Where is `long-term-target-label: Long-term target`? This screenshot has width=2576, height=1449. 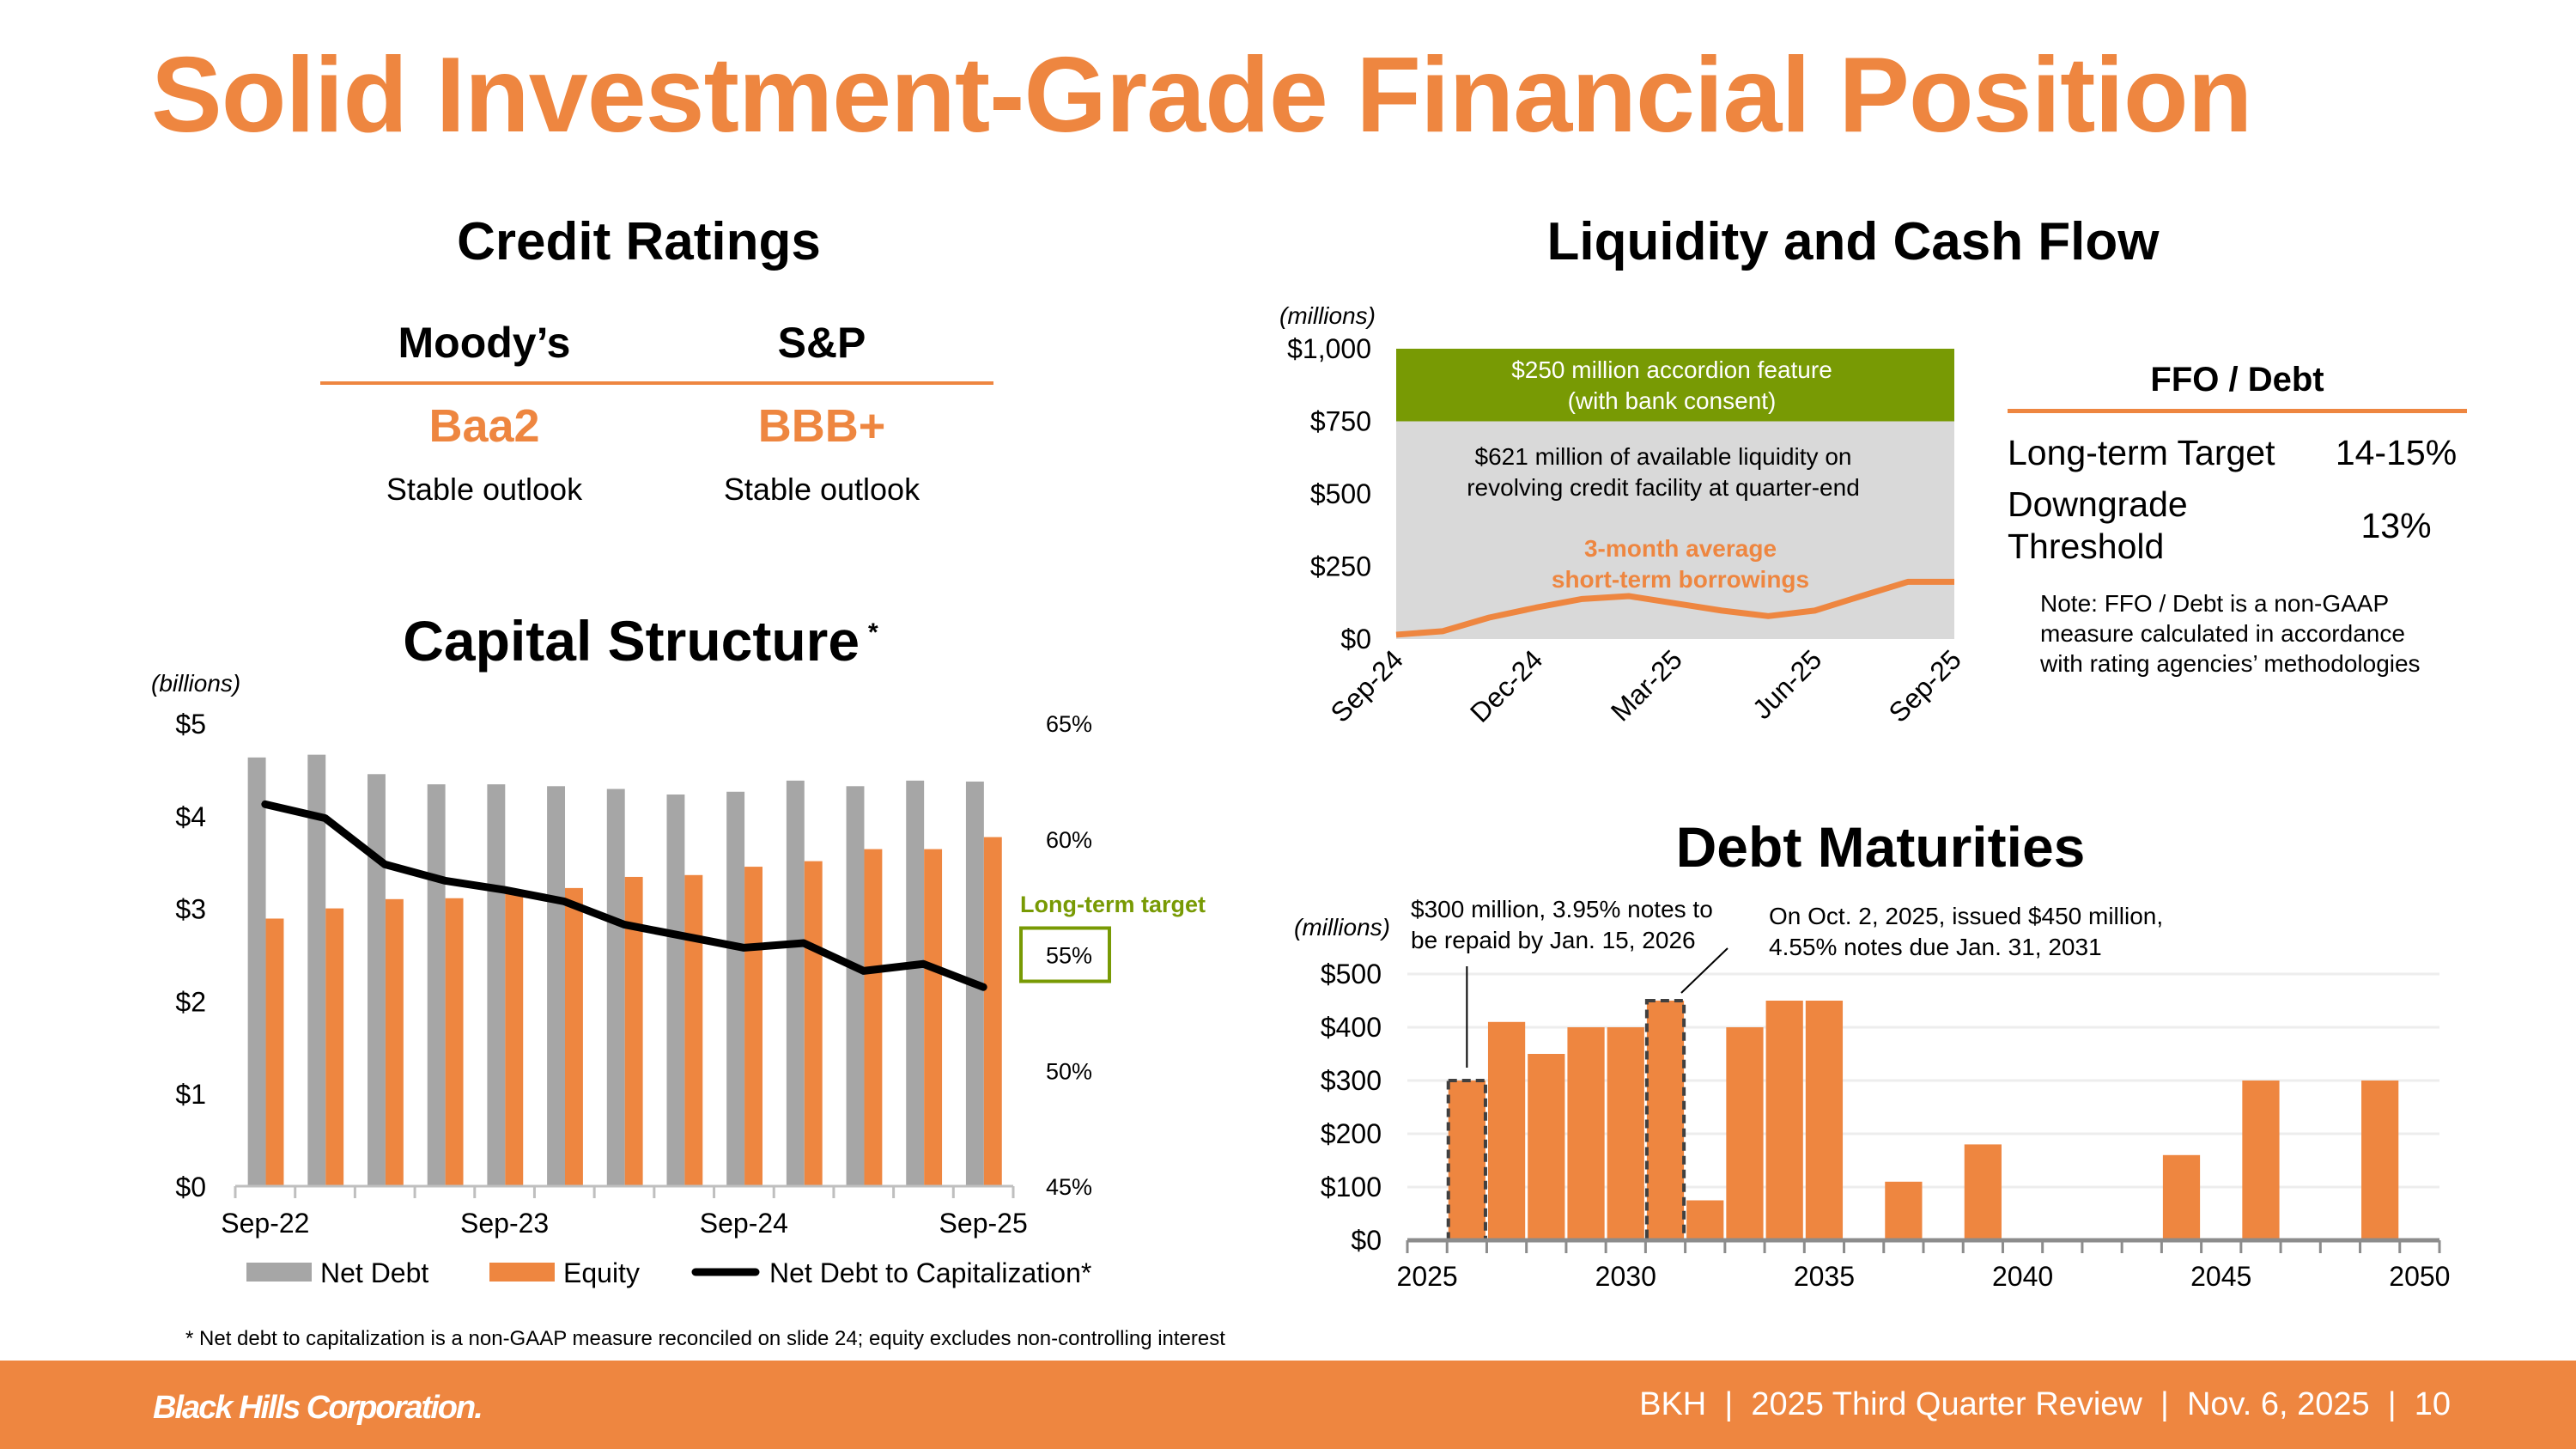 long-term-target-label: Long-term target is located at coordinates (1113, 905).